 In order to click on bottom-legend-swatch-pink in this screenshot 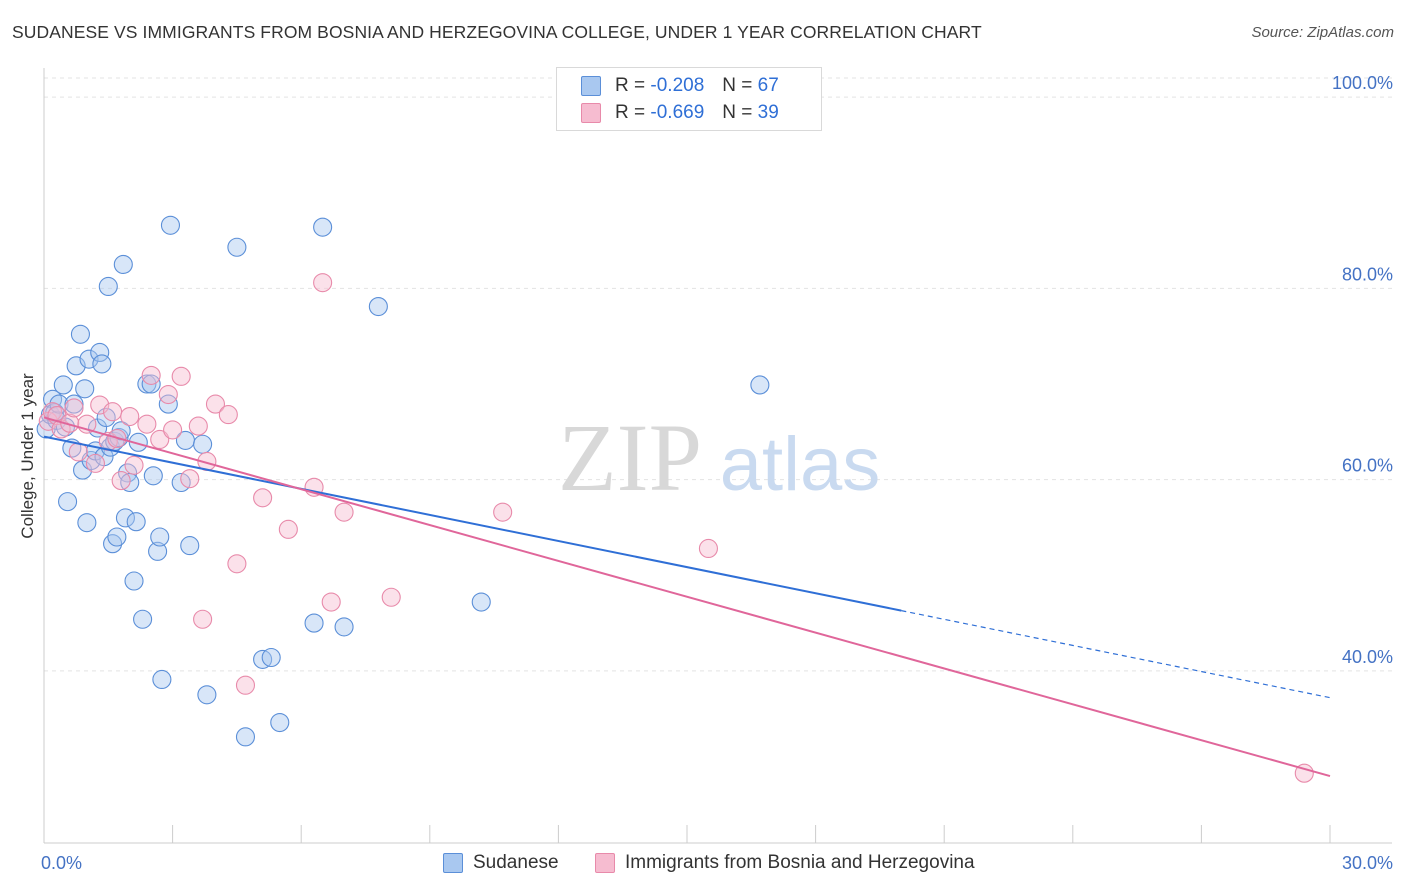, I will do `click(605, 863)`.